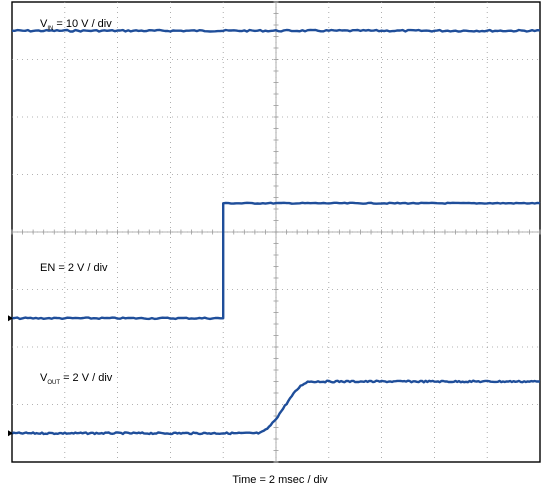 This screenshot has width=542, height=487. Describe the element at coordinates (76, 379) in the screenshot. I see `vout-label: VOUT = 2 V / div` at that location.